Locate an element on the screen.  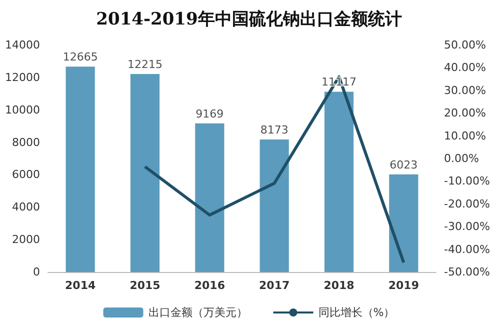
data-label: 12215 is located at coordinates (145, 64).